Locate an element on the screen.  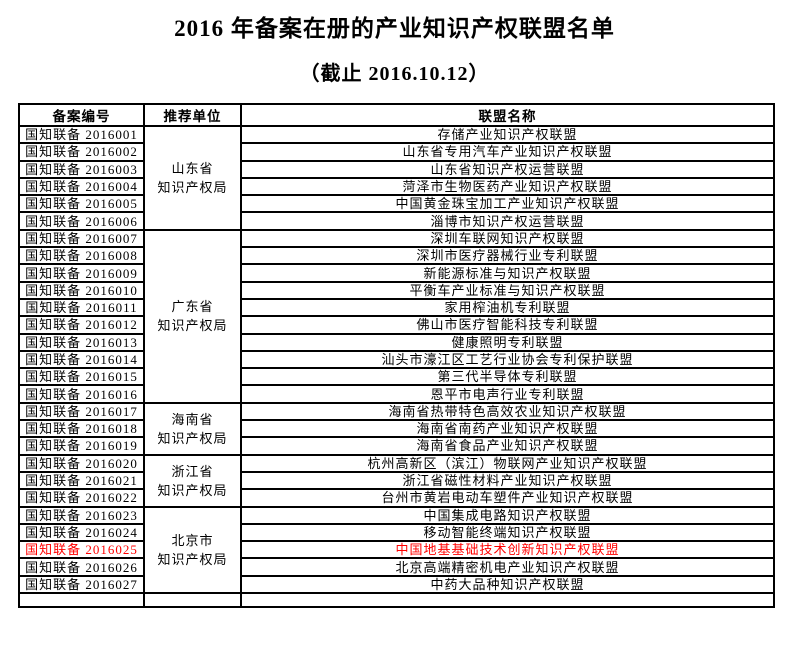
alliance-name-cell: 恩平市电声行业专利联盟 is located at coordinates (507, 394).